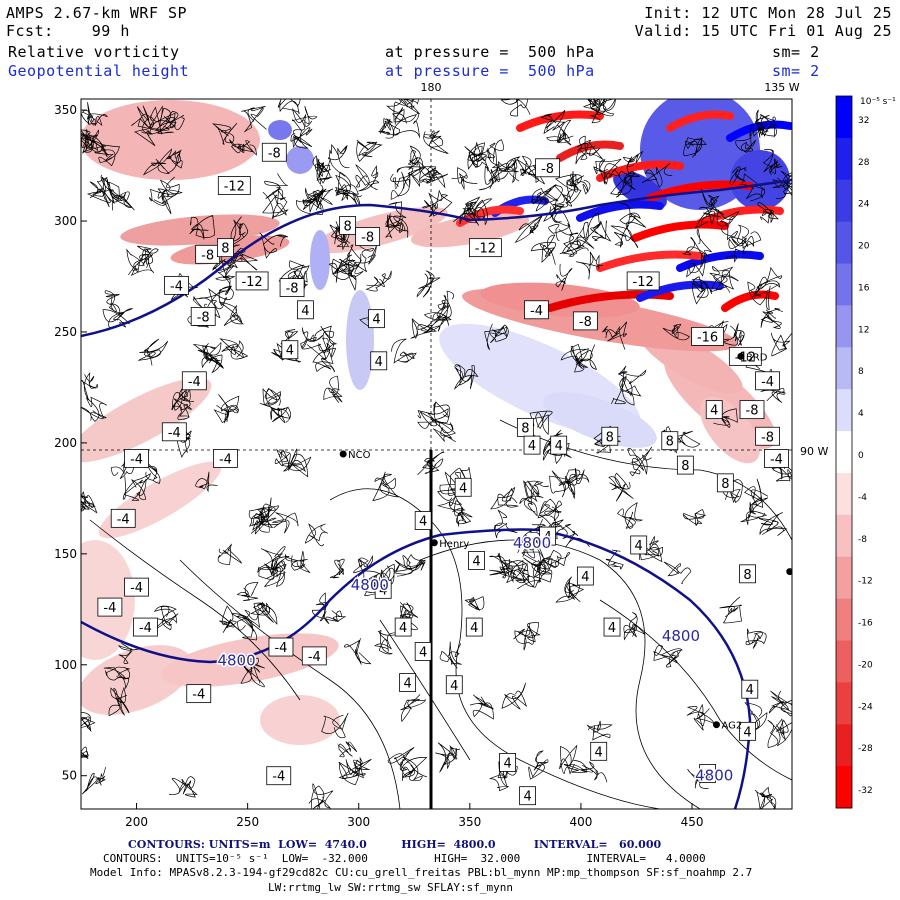  Describe the element at coordinates (348, 225) in the screenshot. I see `contour-label: 8` at that location.